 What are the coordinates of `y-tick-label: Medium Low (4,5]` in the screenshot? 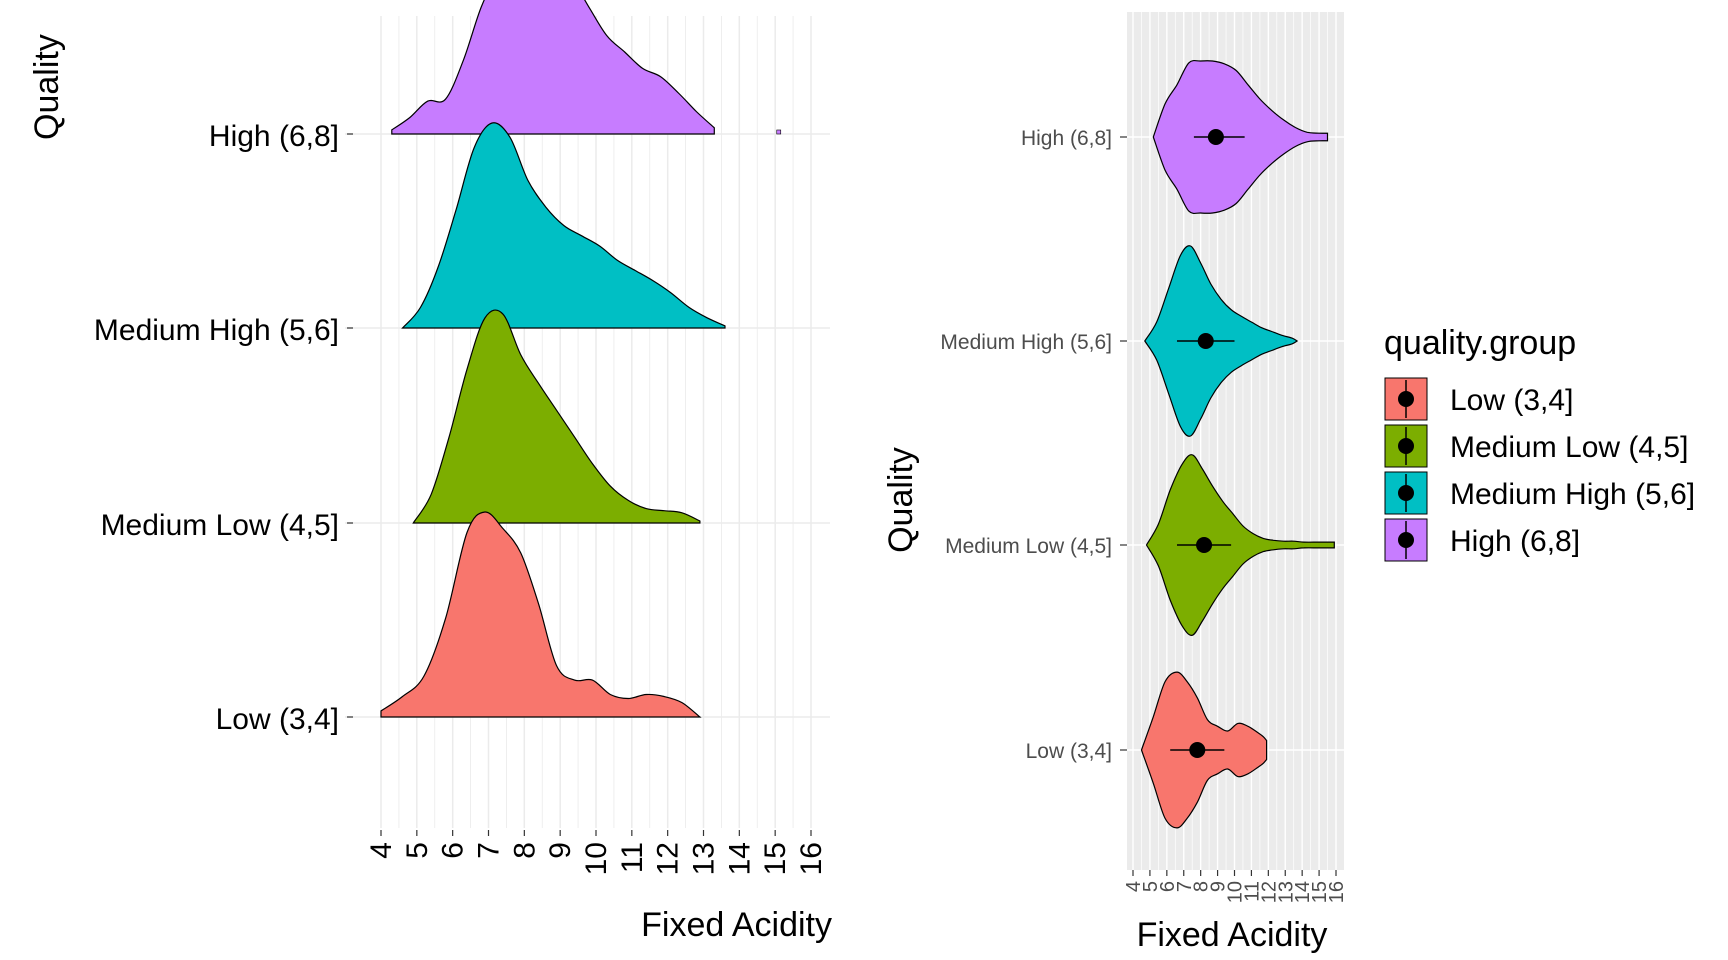 It's located at (220, 525).